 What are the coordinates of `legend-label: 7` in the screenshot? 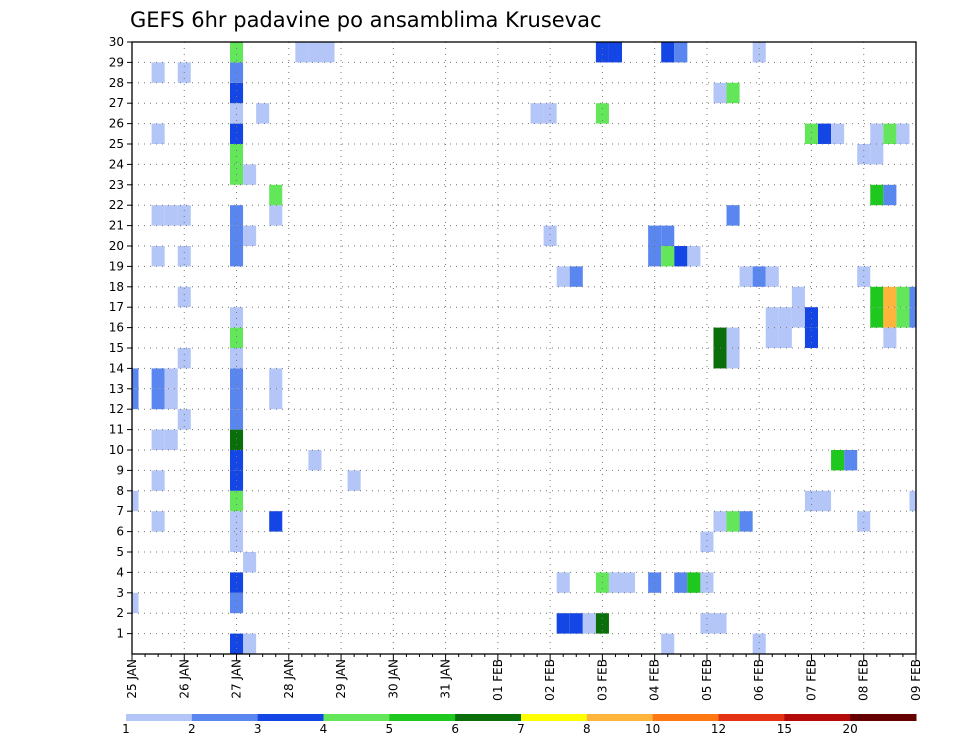 It's located at (521, 729).